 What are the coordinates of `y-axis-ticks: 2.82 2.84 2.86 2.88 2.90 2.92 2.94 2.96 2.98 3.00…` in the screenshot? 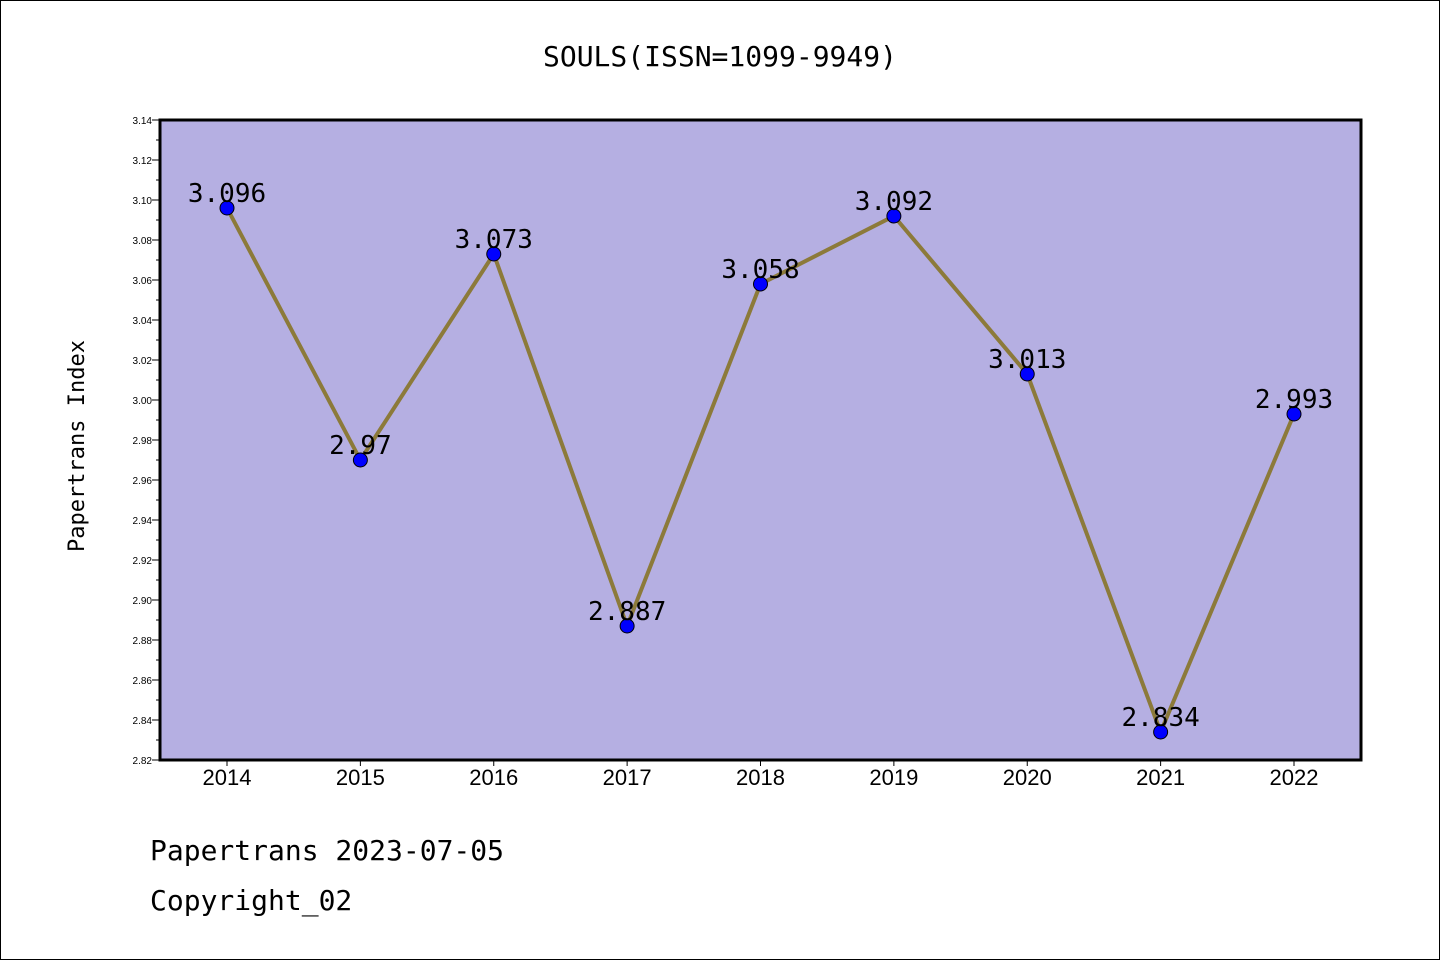 It's located at (146, 441).